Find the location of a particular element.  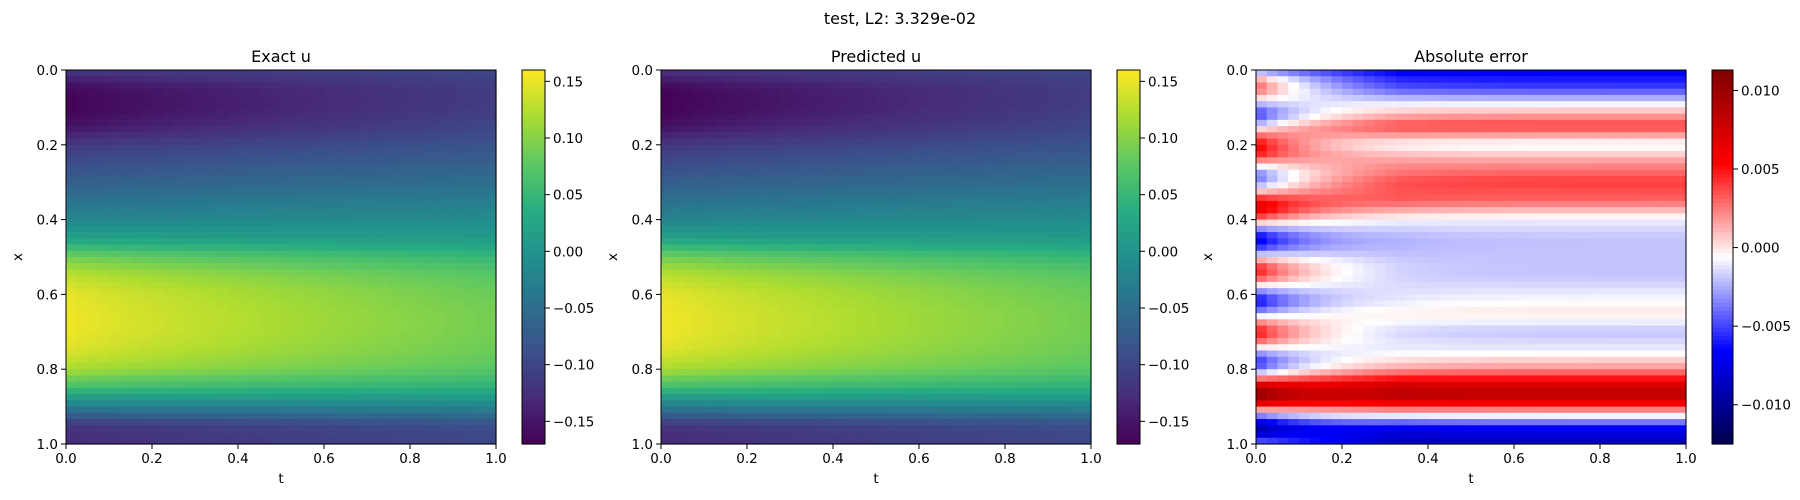

figure-suptitle: test, L2: 3.329e-02 is located at coordinates (900, 18).